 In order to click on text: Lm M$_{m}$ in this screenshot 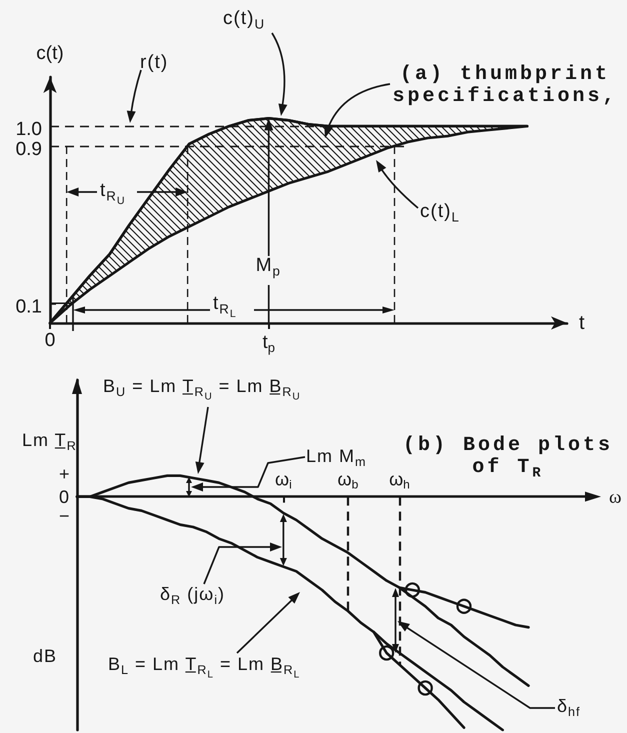, I will do `click(336, 457)`.